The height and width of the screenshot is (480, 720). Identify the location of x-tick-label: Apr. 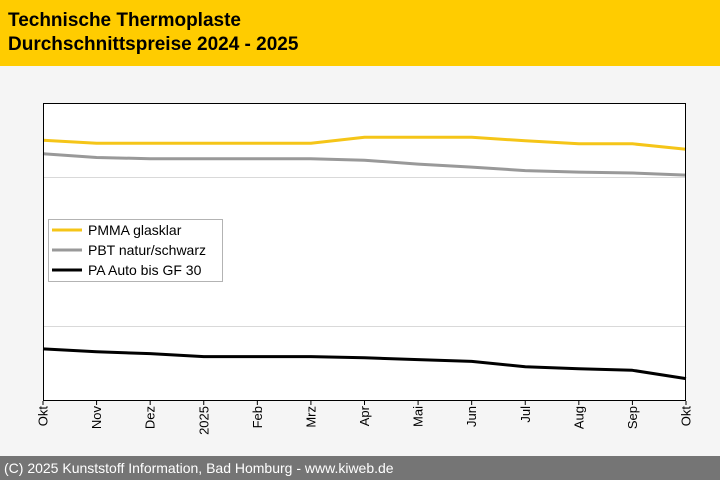
(364, 415).